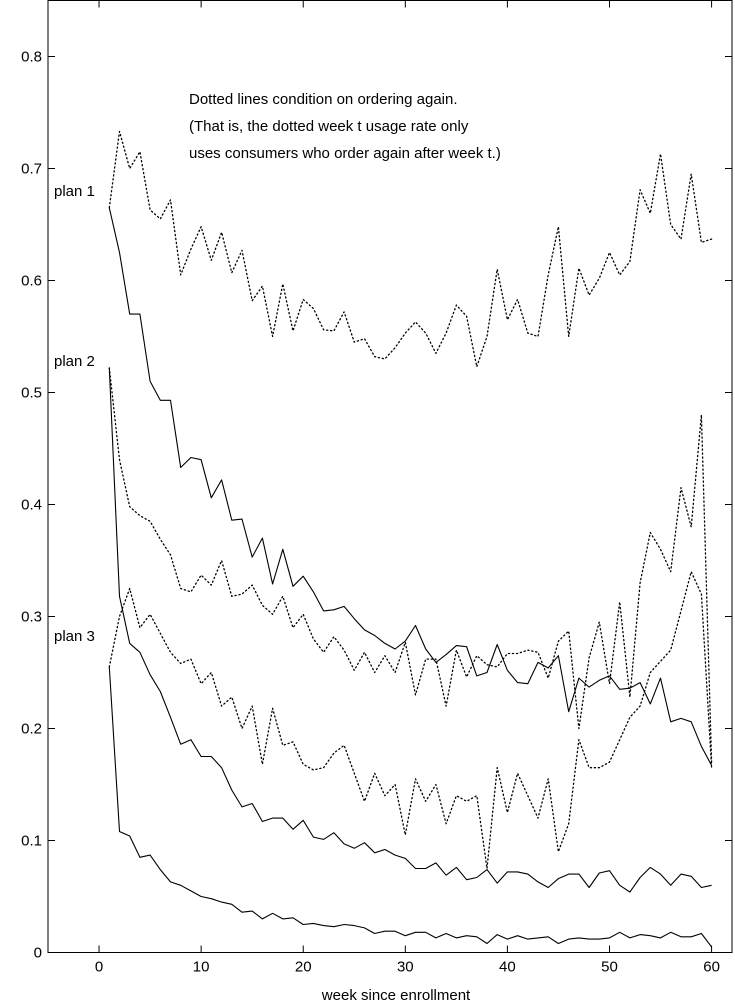 Image resolution: width=735 pixels, height=1006 pixels. What do you see at coordinates (396, 995) in the screenshot?
I see `x-axis-title: week since enrollment` at bounding box center [396, 995].